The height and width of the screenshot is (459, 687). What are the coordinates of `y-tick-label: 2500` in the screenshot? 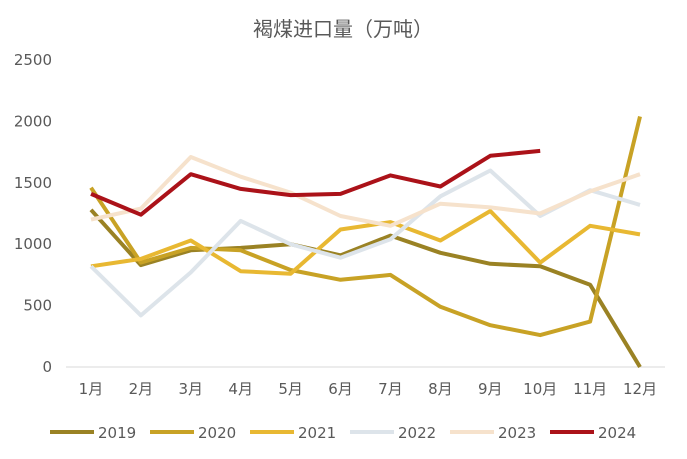 It's located at (33, 60).